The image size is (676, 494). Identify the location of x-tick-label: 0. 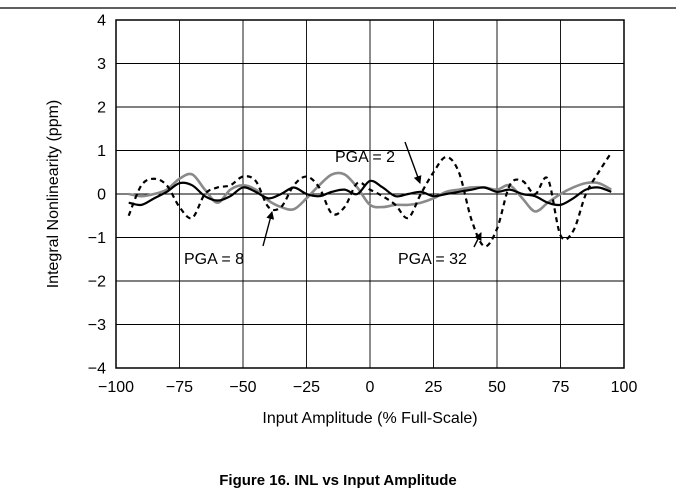
(370, 387).